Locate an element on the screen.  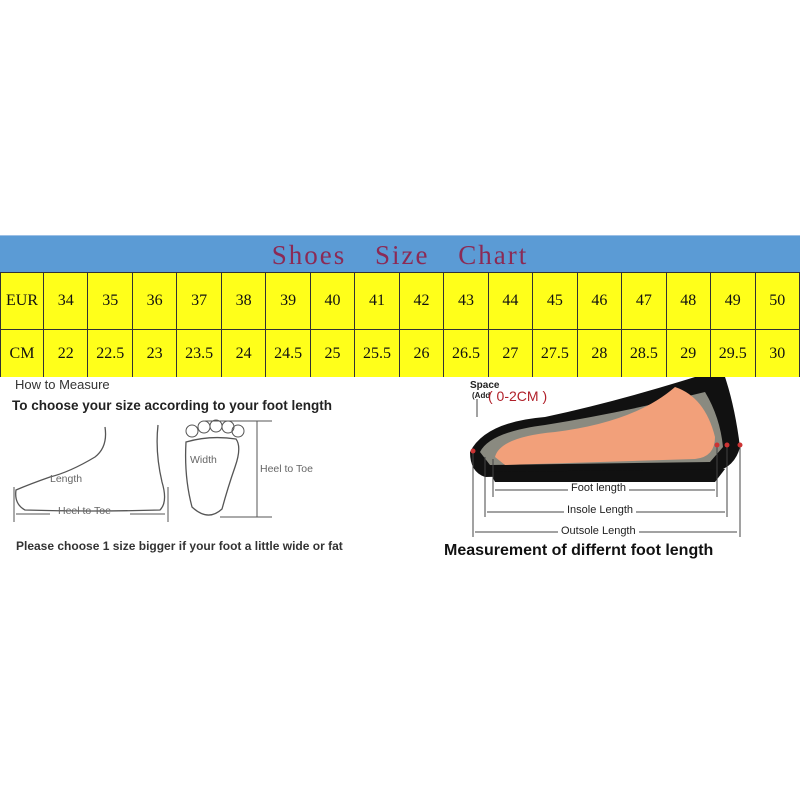
row-label: EUR is located at coordinates (22, 301).